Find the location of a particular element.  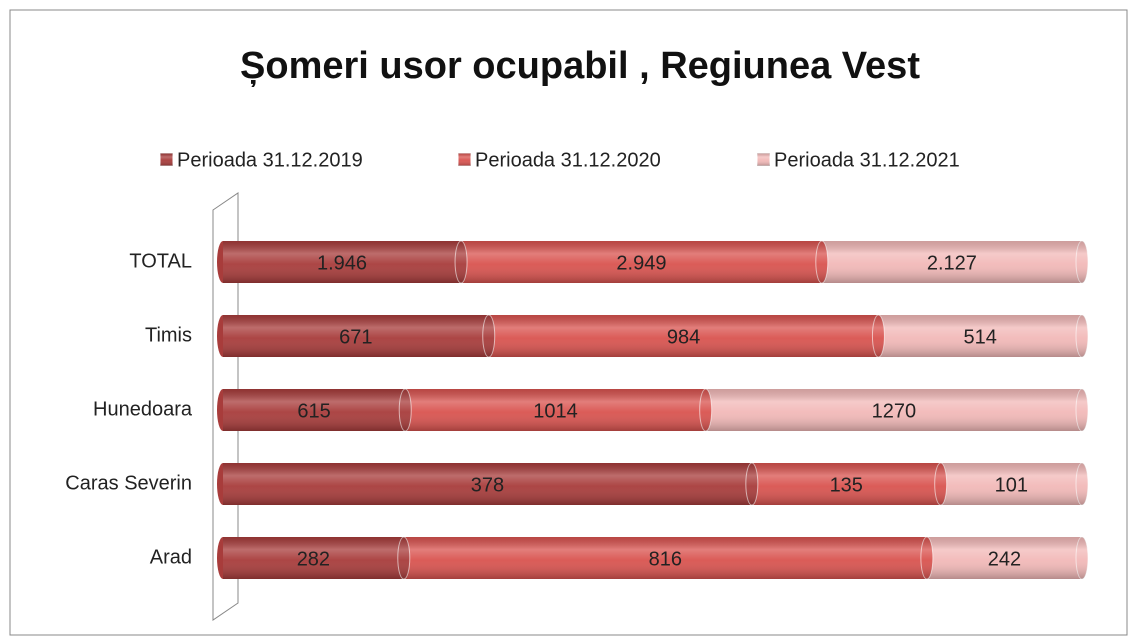

y-tick-label: Hunedoara is located at coordinates (143, 409).